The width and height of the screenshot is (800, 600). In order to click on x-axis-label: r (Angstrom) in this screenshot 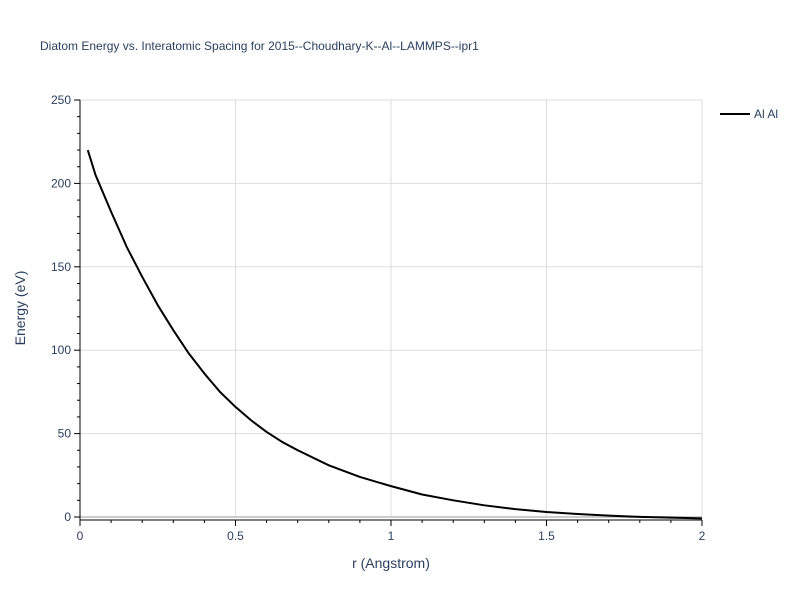, I will do `click(391, 563)`.